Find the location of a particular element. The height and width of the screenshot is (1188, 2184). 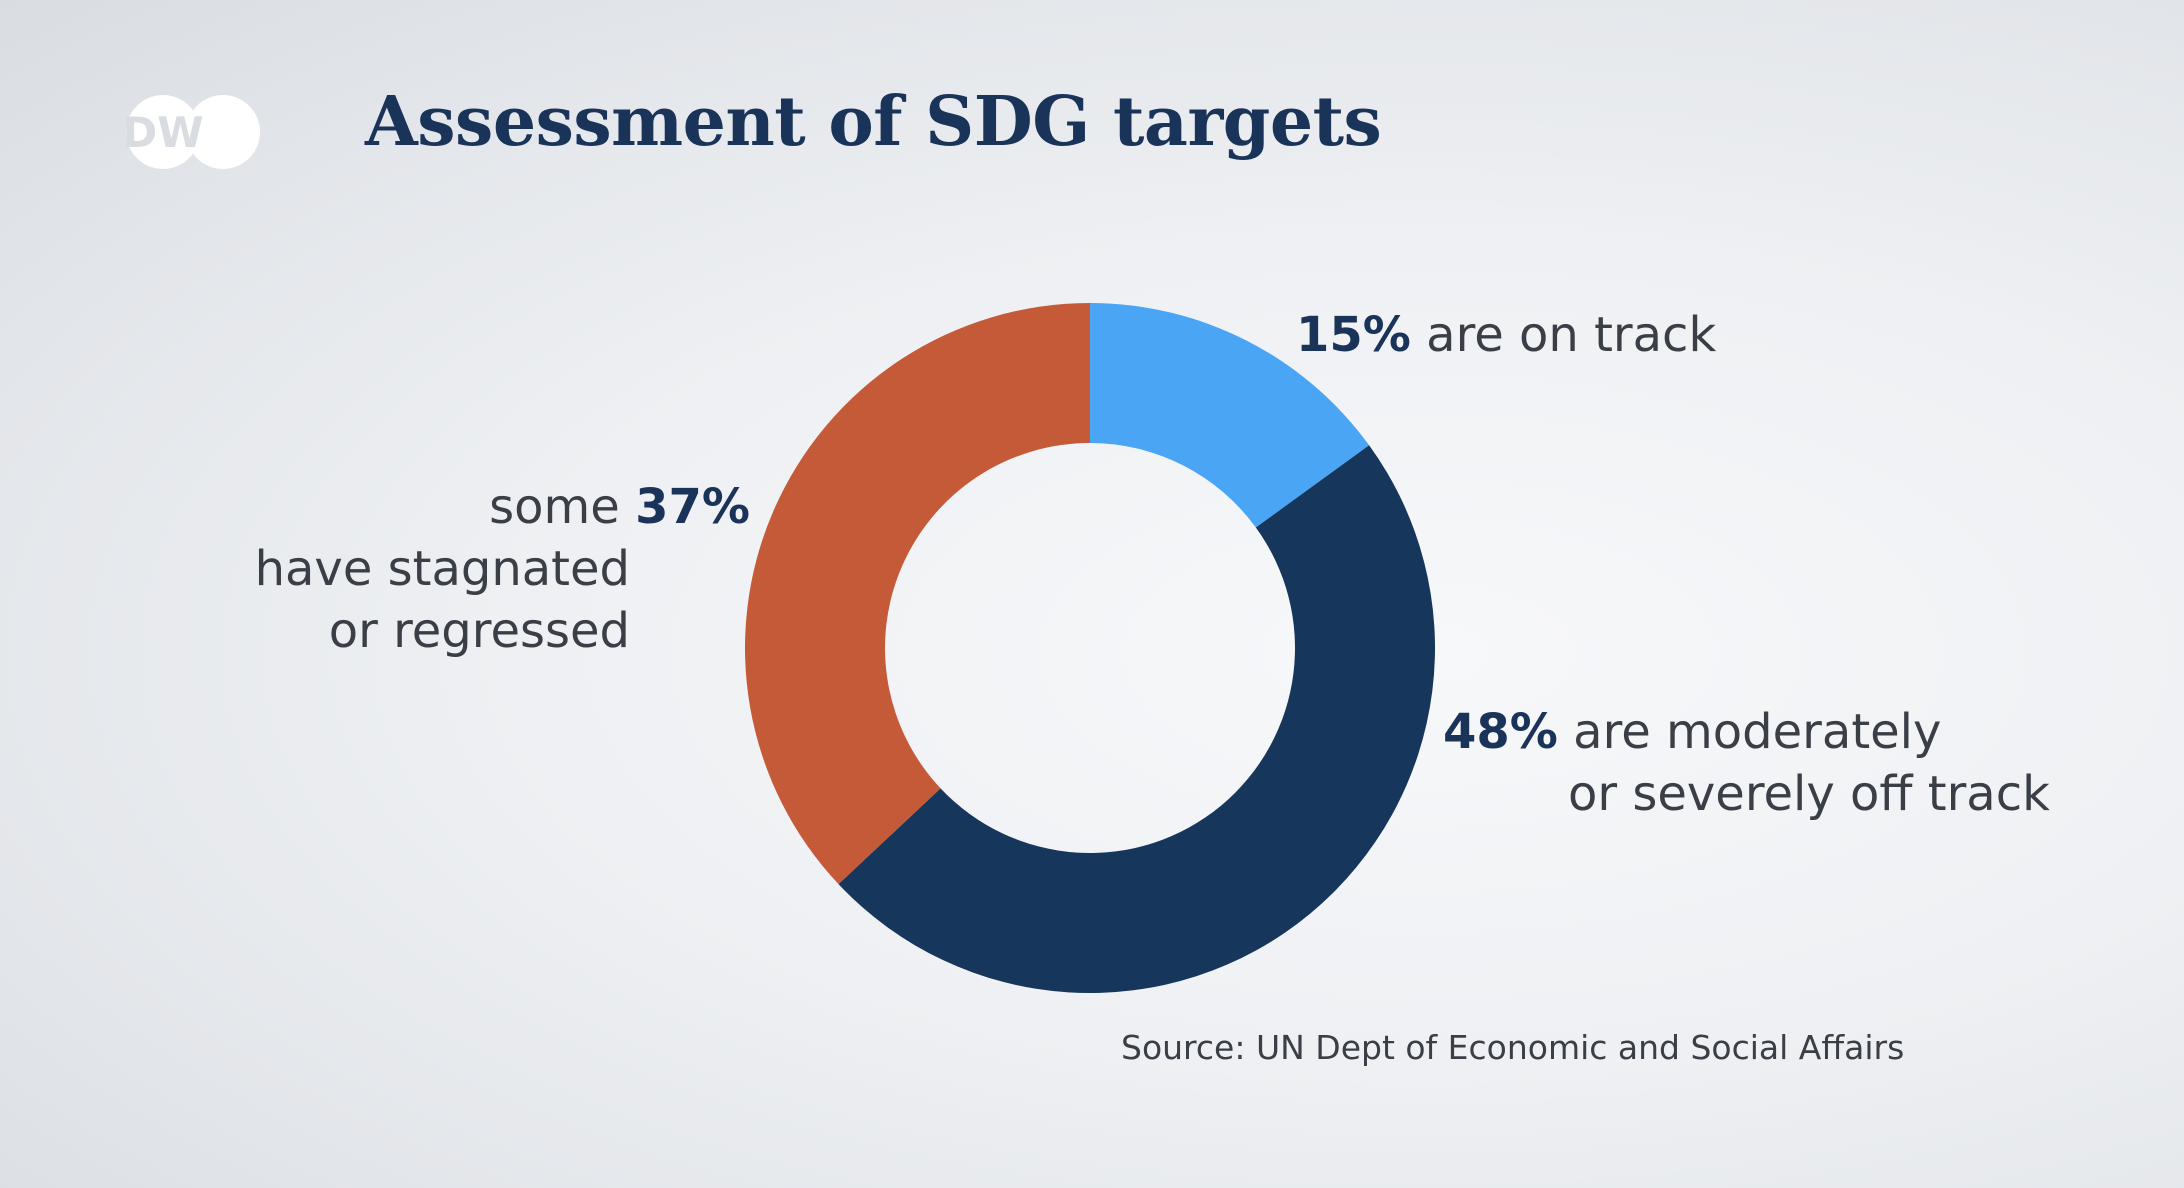

slice-label-text: are on track is located at coordinates (1571, 335).